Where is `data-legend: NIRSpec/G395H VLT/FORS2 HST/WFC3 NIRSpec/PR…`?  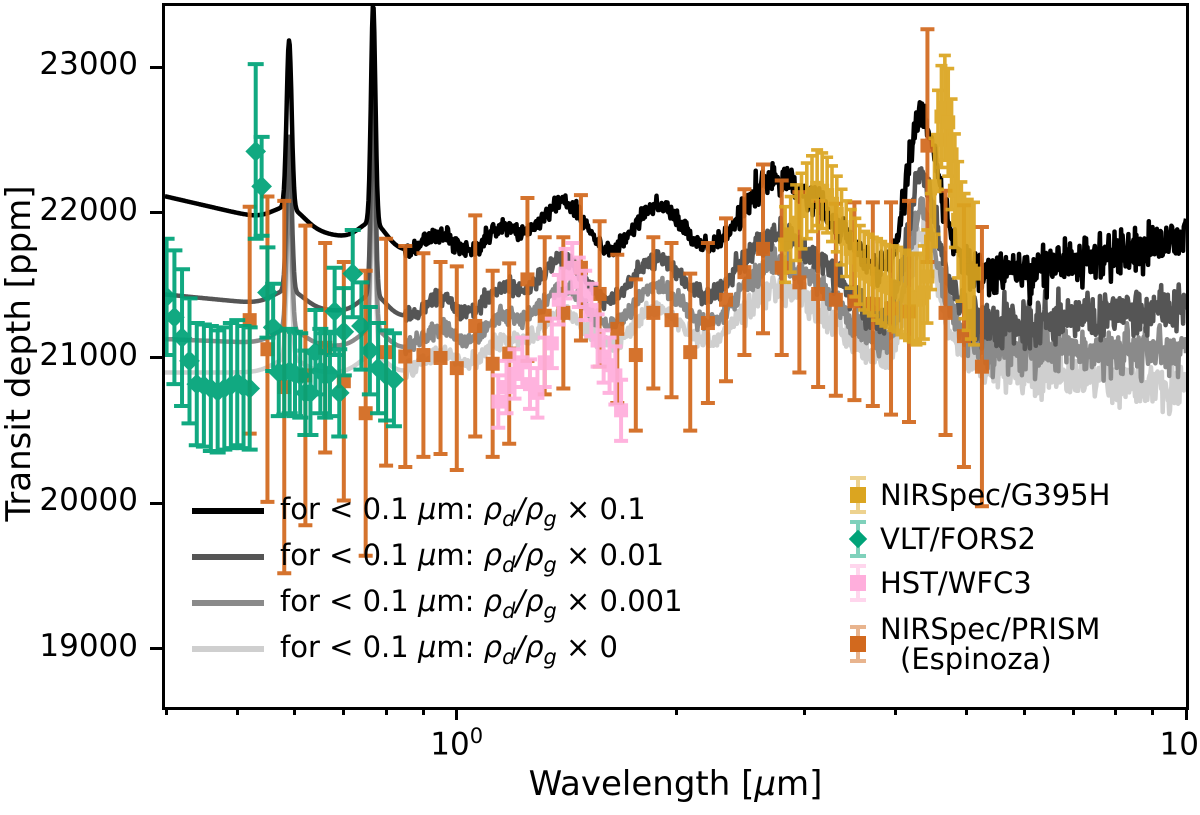 data-legend: NIRSpec/G395H VLT/FORS2 HST/WFC3 NIRSpec/PR… is located at coordinates (973, 579).